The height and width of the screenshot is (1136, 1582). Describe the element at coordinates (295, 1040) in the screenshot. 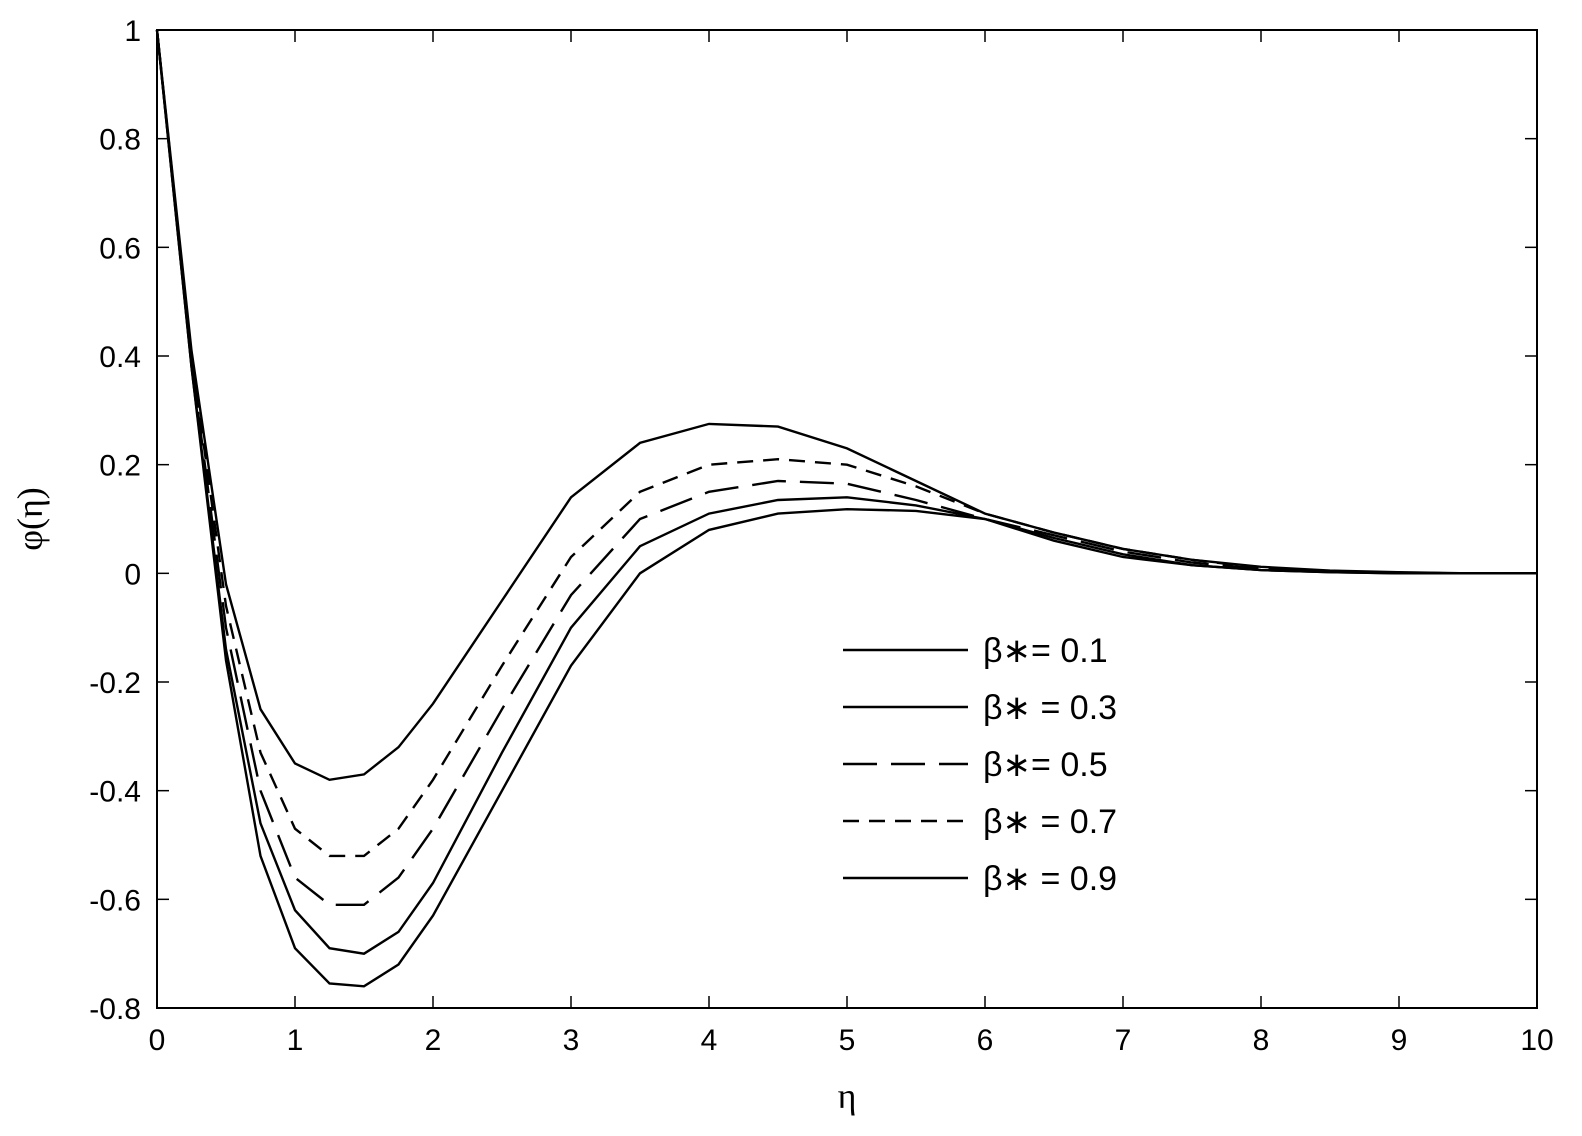

I see `x-tick-label: 1` at that location.